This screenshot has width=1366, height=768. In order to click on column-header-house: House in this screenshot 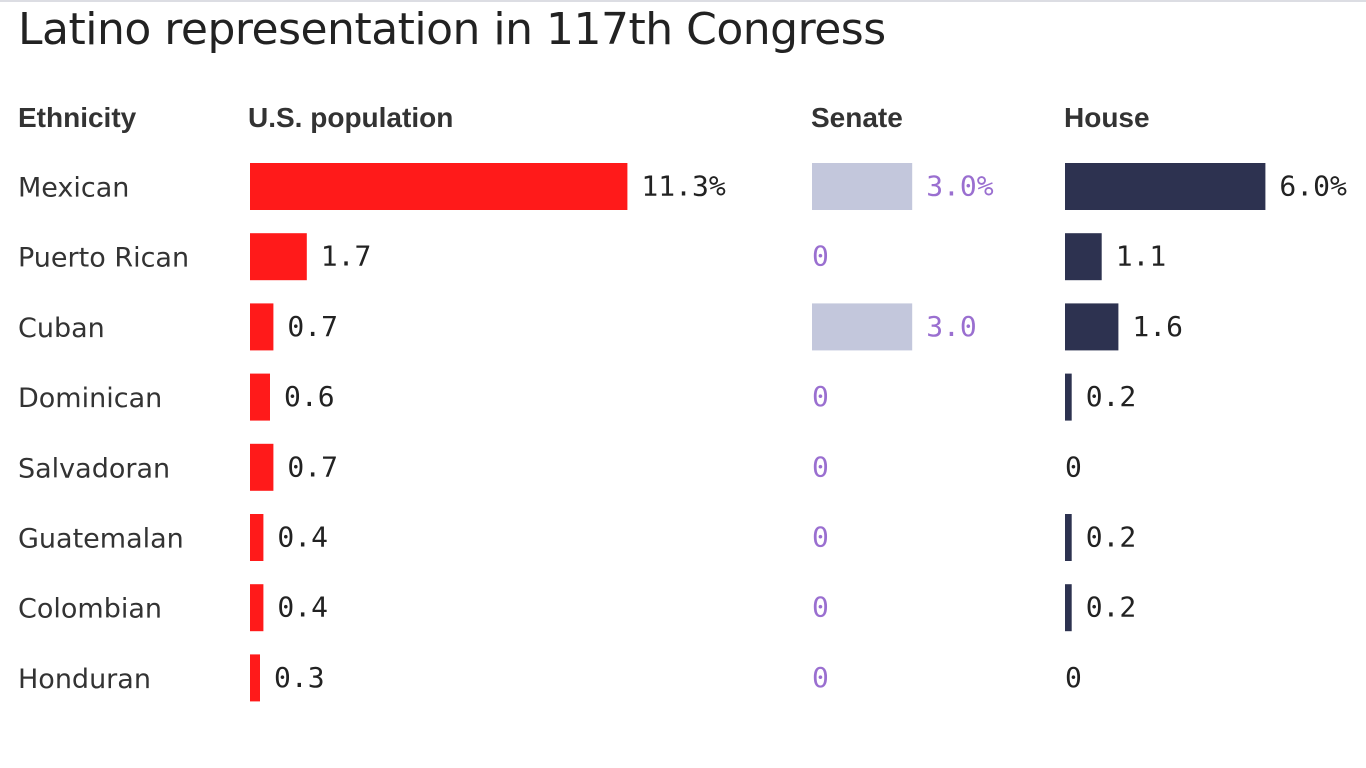, I will do `click(1107, 117)`.